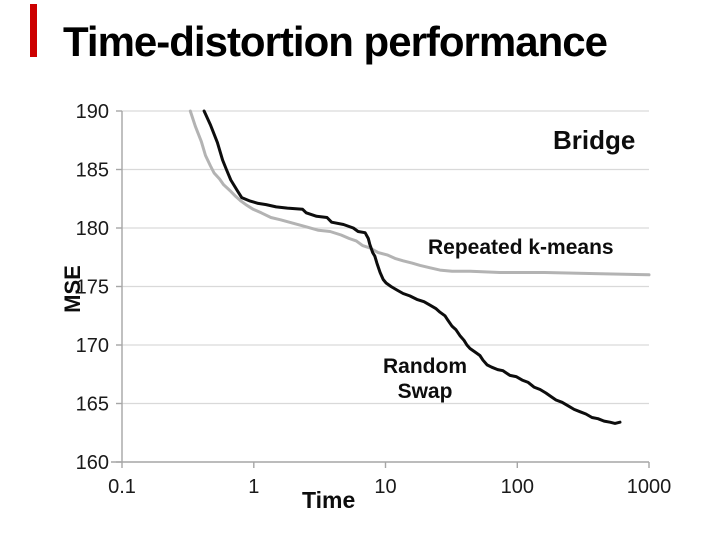 This screenshot has height=540, width=720. Describe the element at coordinates (425, 366) in the screenshot. I see `series-label-random-swap-line1: Random` at that location.